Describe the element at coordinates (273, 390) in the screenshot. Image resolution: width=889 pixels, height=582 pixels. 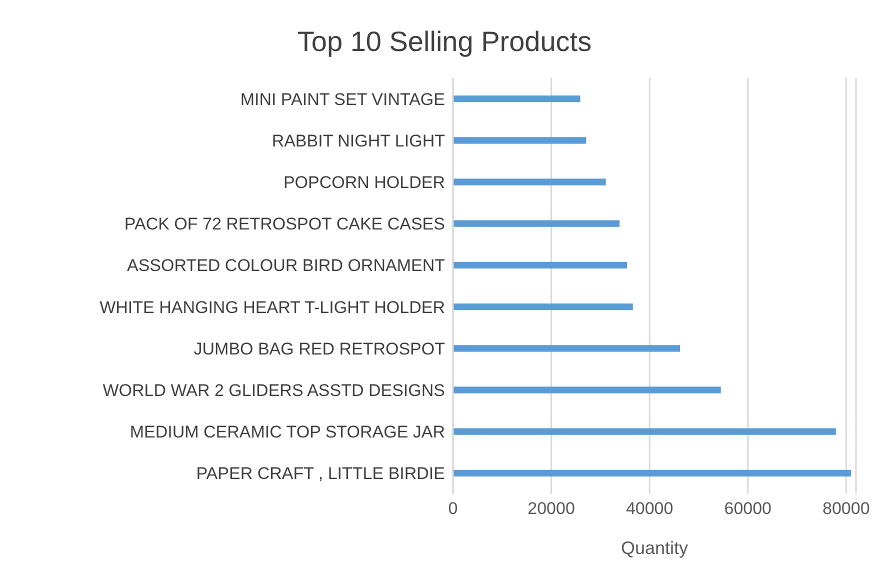
I see `y-tick-label: WORLD WAR 2 GLIDERS ASSTD DESIGNS` at that location.